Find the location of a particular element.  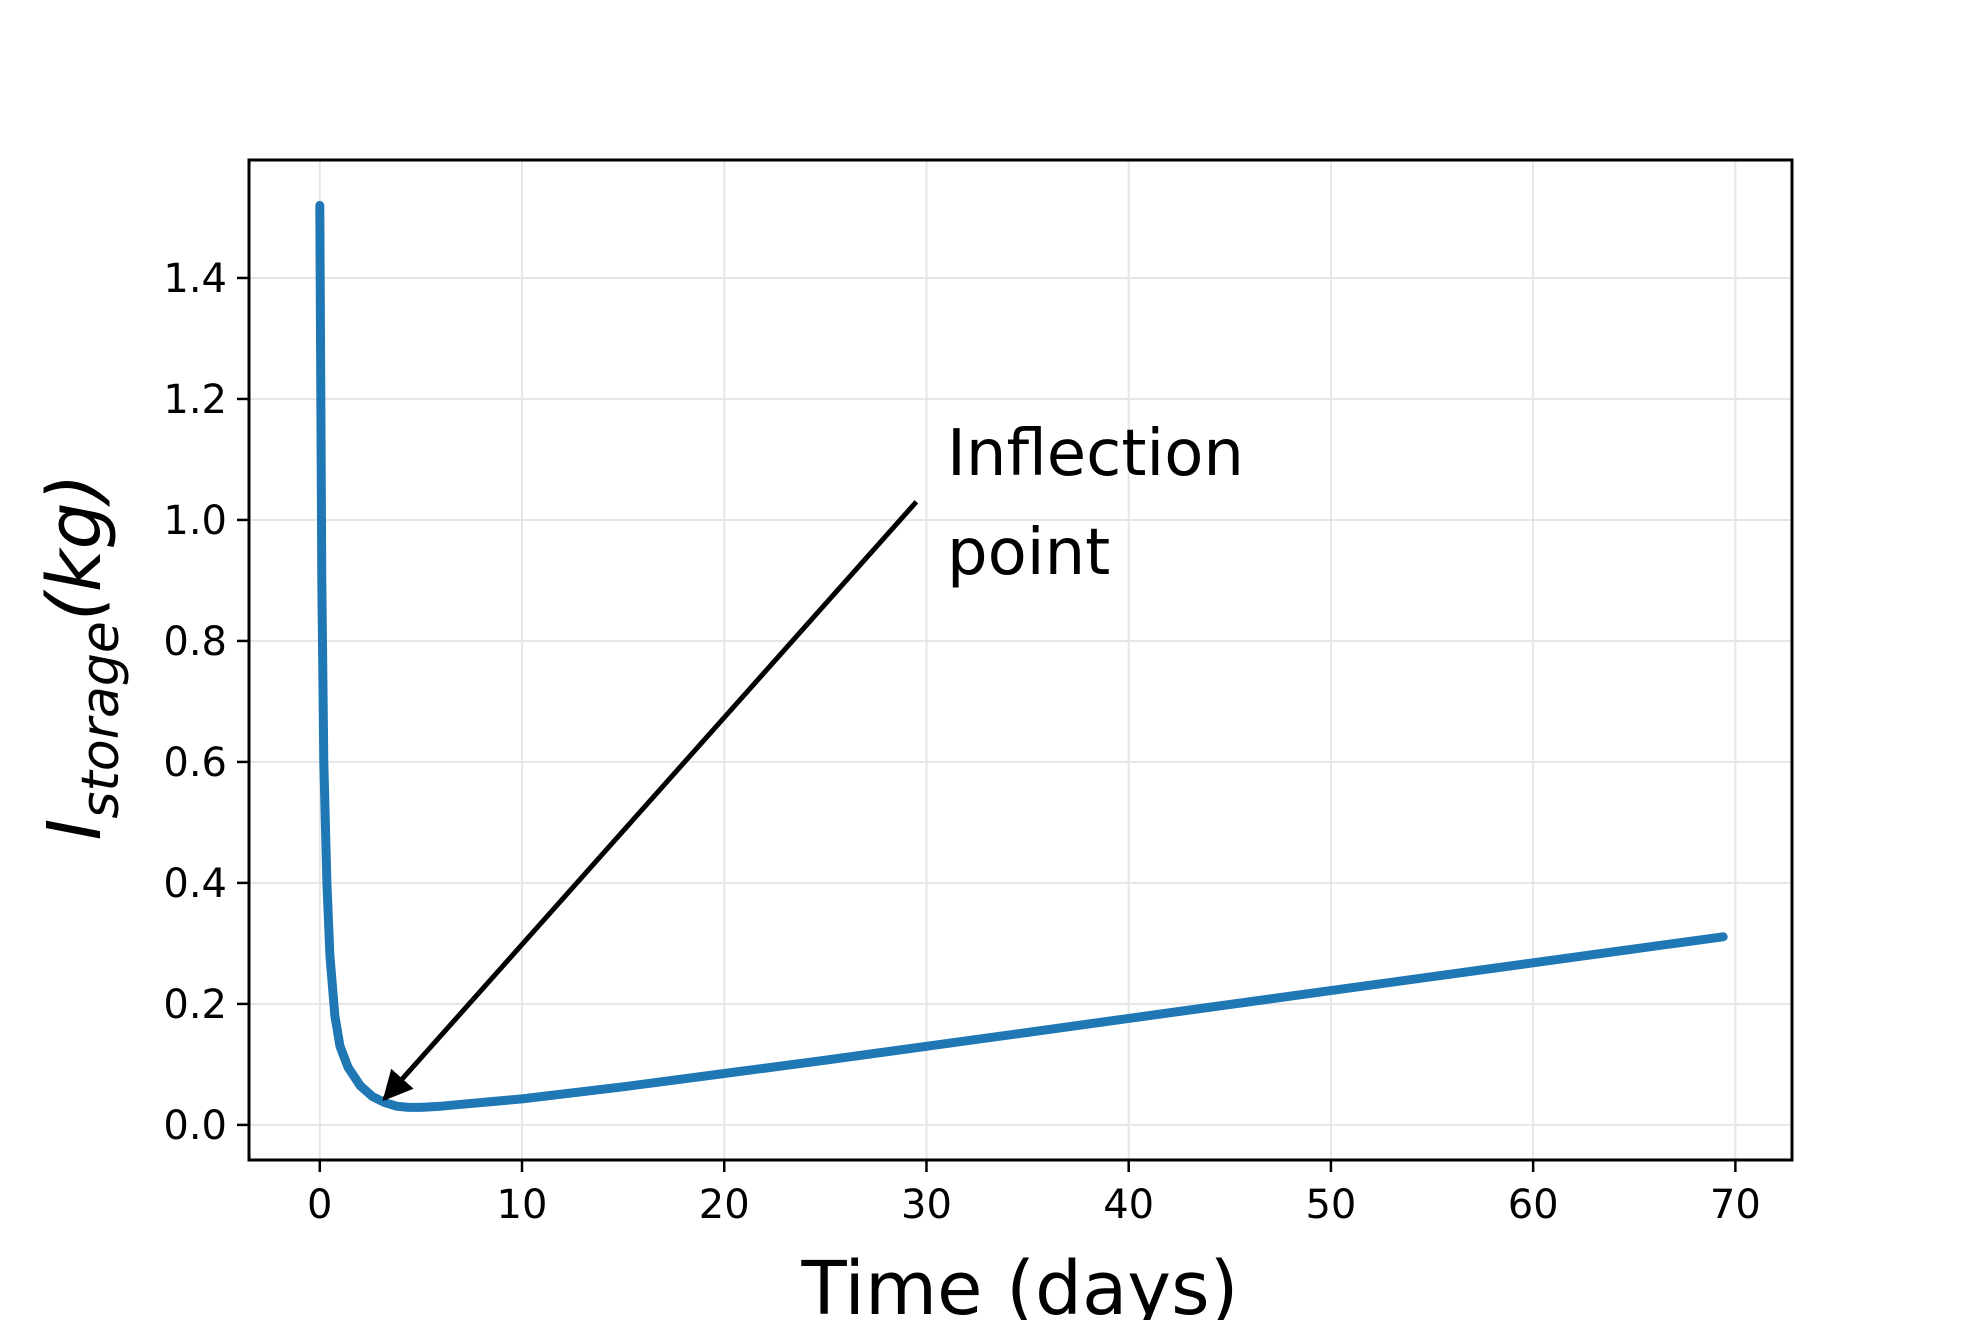

y-tick-label: 0.0 is located at coordinates (195, 1126).